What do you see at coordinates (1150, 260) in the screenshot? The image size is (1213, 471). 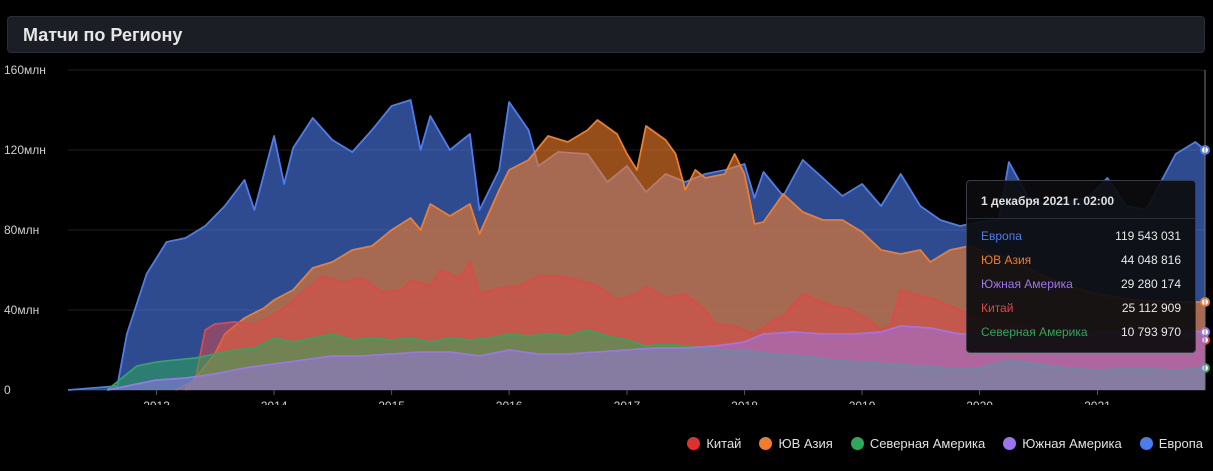 I see `tooltip-series-value: 44 048 816` at bounding box center [1150, 260].